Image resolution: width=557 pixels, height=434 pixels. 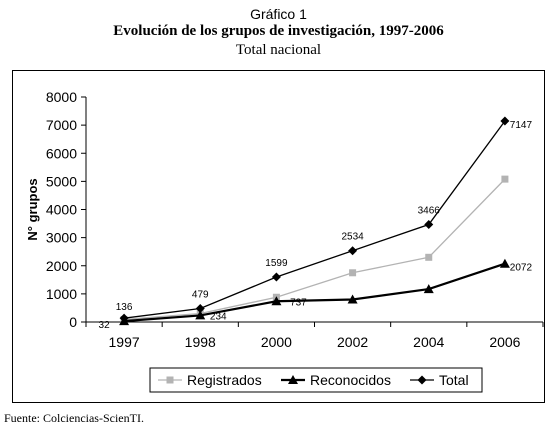 I want to click on legend-marker-registrados, so click(x=170, y=380).